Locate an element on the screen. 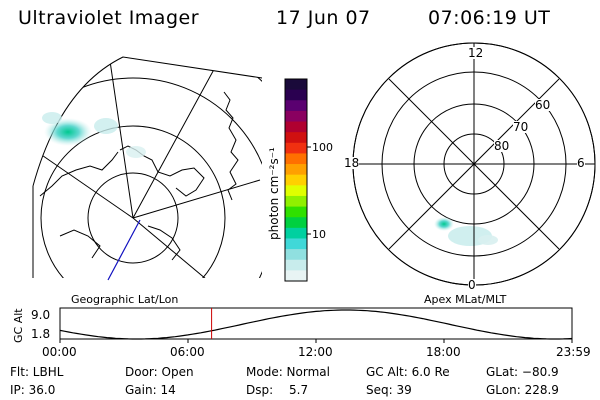  timeline-xtick-1: 06:00 is located at coordinates (187, 352).